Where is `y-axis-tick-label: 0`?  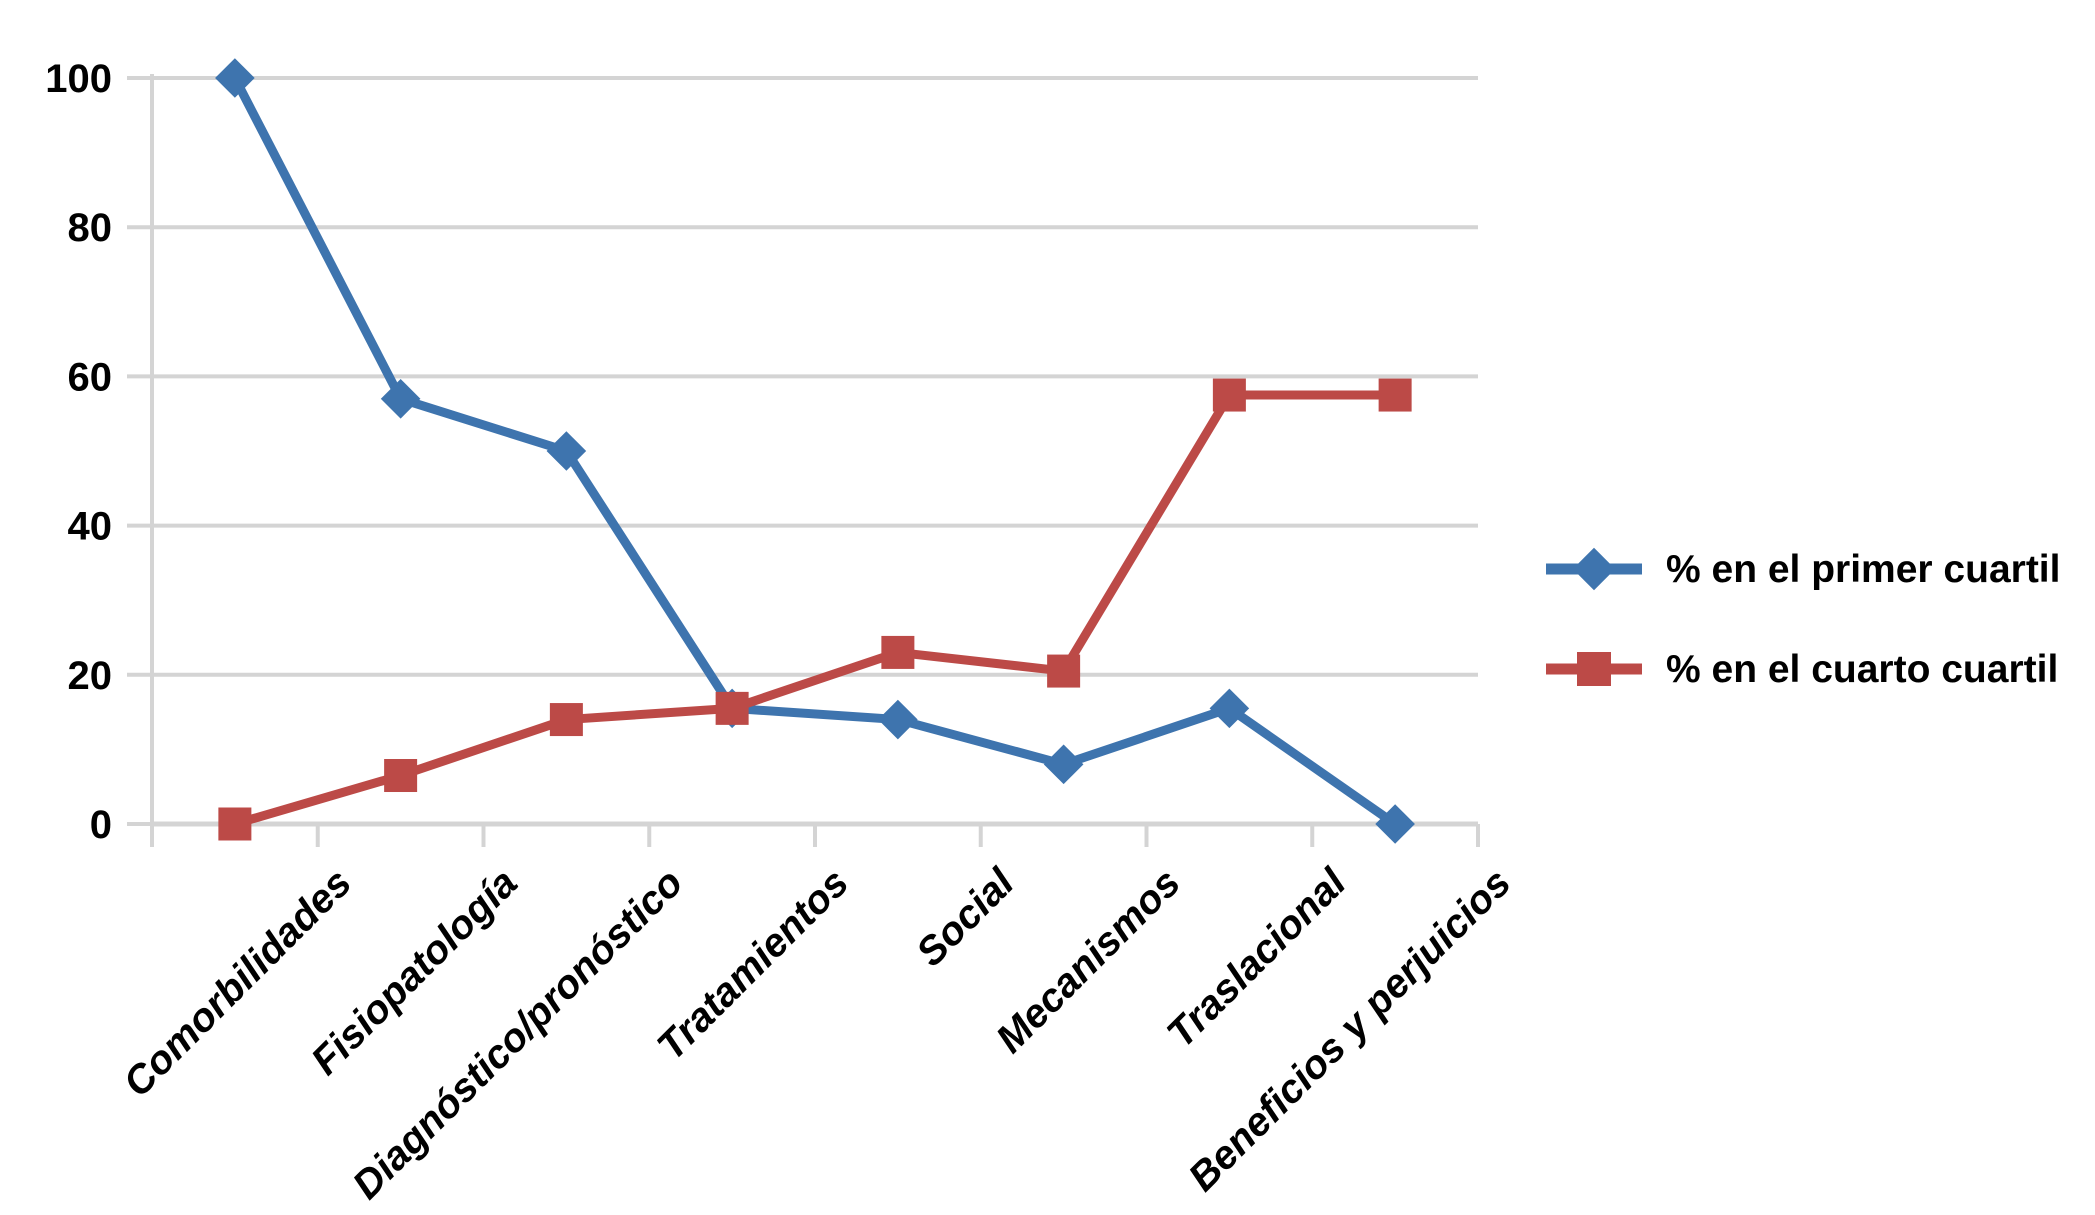 y-axis-tick-label: 0 is located at coordinates (101, 825).